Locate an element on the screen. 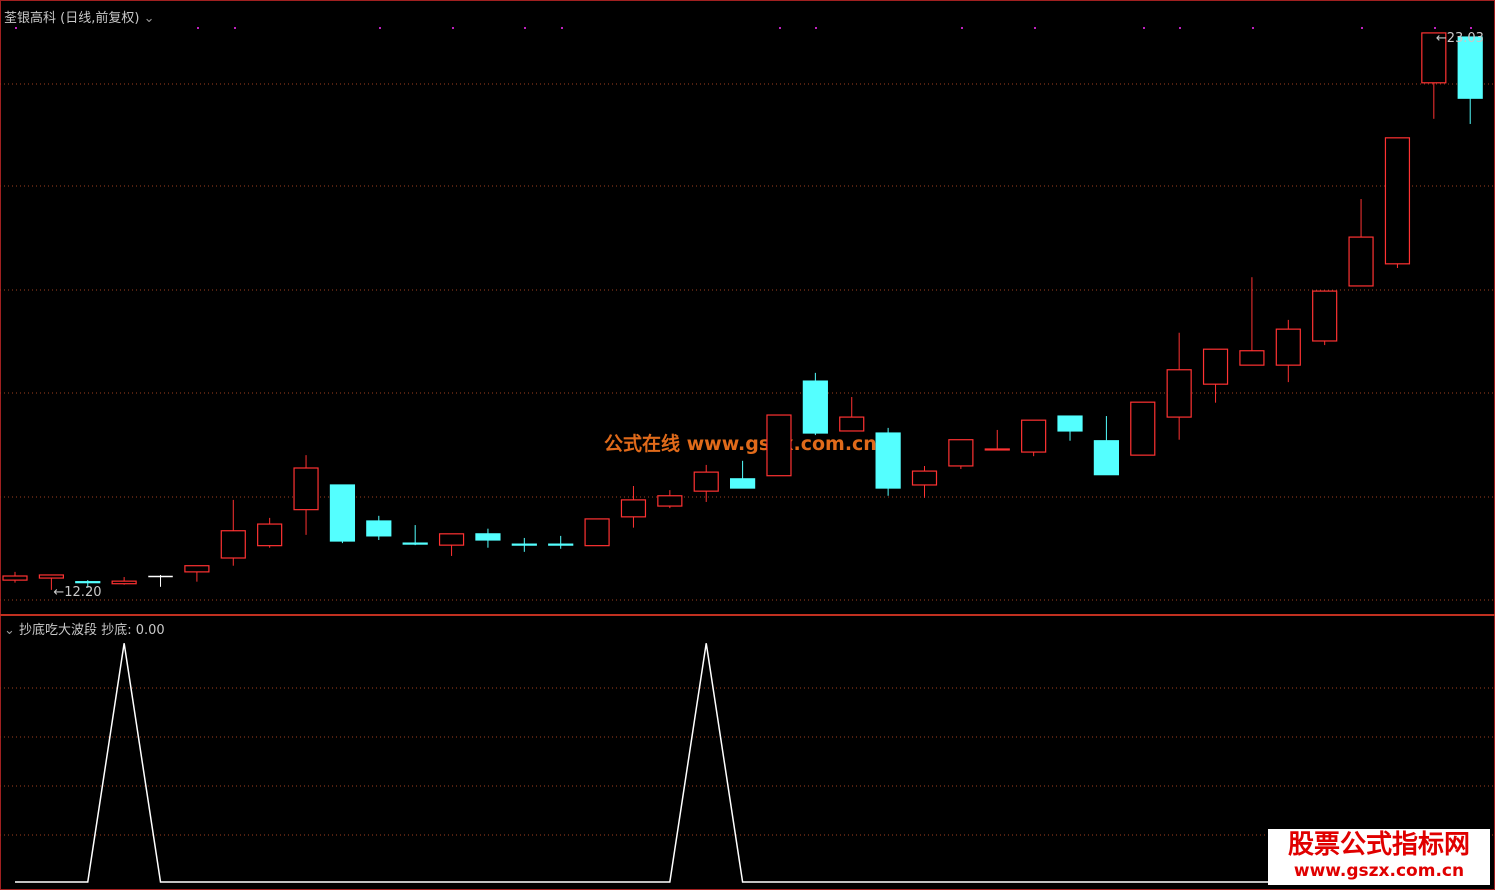 The image size is (1495, 890). indicator-header: ⌄ 抄底吃大波段 抄底: 0.00 is located at coordinates (84, 628).